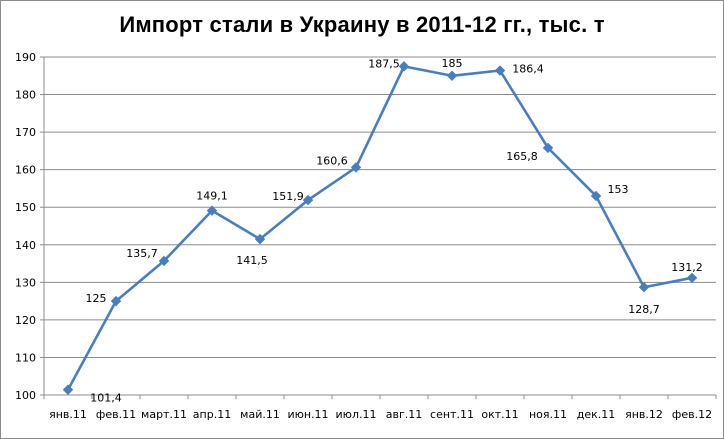  Describe the element at coordinates (499, 414) in the screenshot. I see `x-tick-label: окт.11` at that location.